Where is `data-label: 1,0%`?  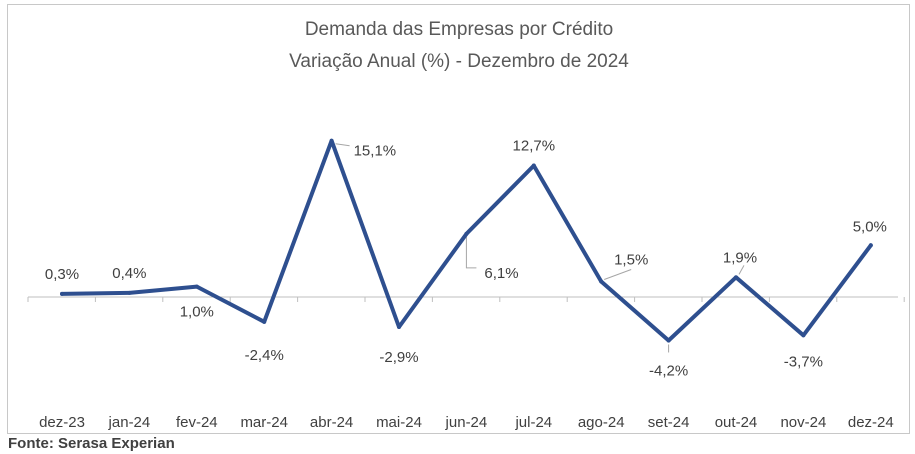
data-label: 1,0% is located at coordinates (197, 312).